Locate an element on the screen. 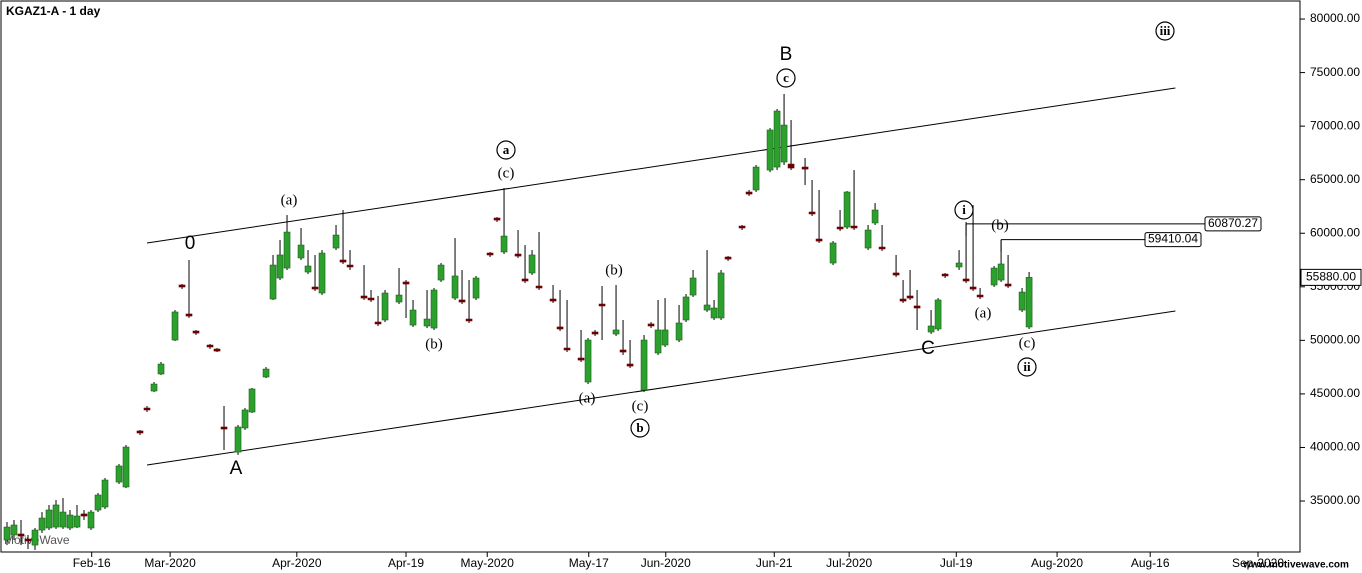 The height and width of the screenshot is (573, 1362). wave-label: 0 is located at coordinates (190, 243).